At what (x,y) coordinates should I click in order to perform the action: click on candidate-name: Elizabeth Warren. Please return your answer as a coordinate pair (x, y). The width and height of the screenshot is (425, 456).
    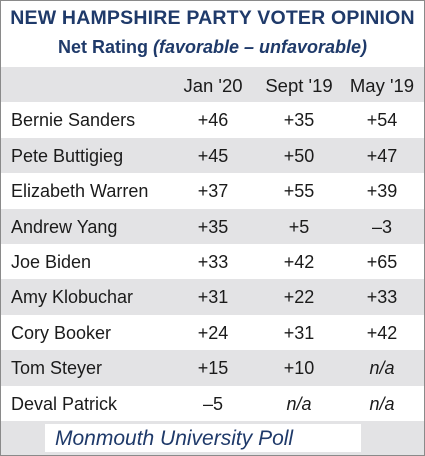
    Looking at the image, I should click on (80, 191).